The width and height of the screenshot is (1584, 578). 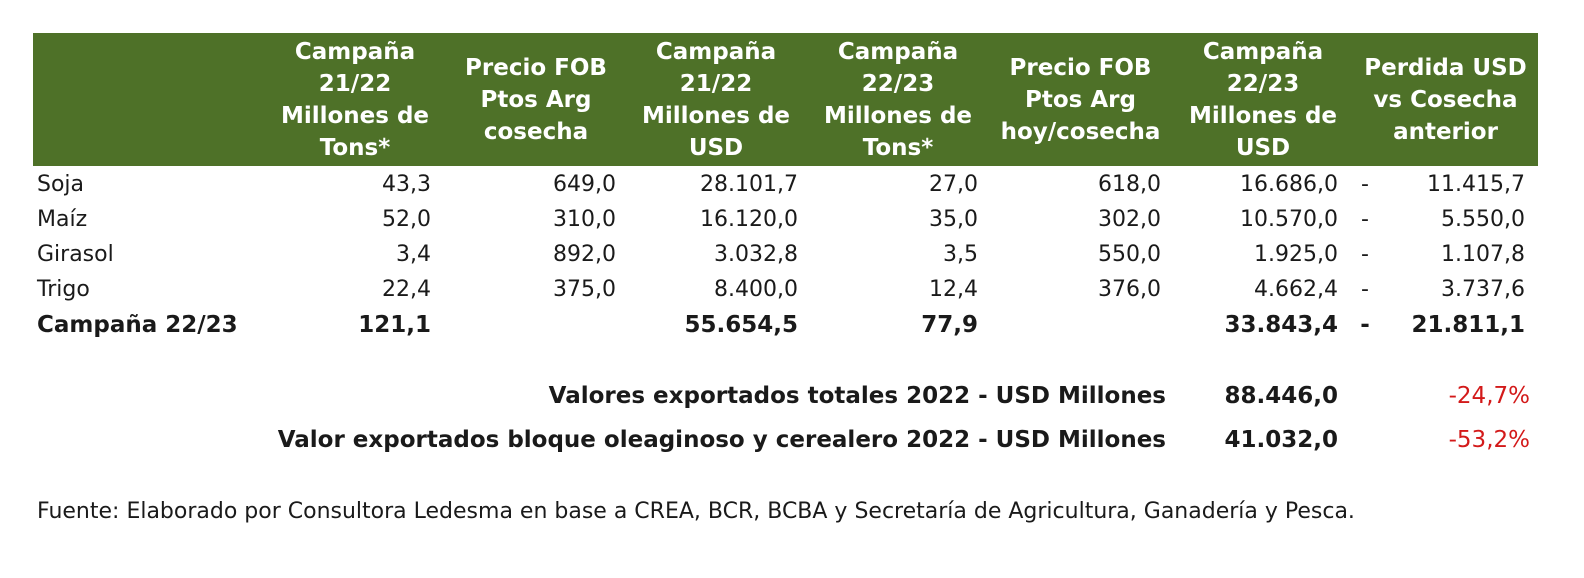 I want to click on header-fob-price-harvest: Precio FOB Ptos Arg cosecha, so click(x=536, y=99).